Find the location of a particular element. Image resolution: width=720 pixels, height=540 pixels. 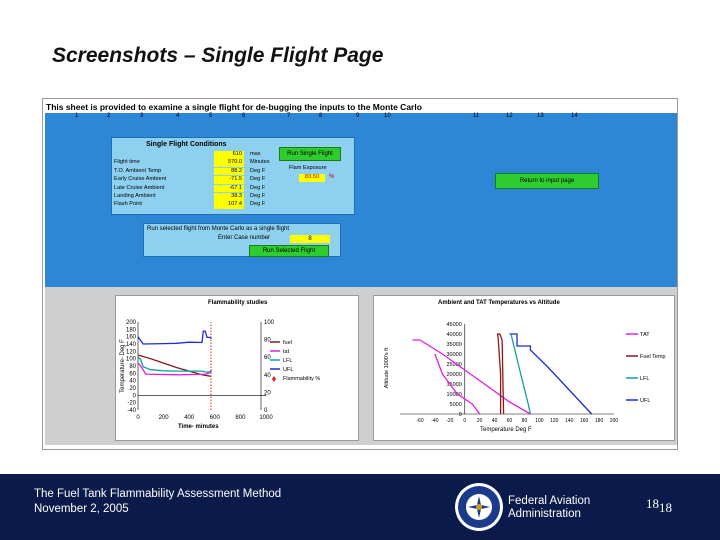

column-number: 2 is located at coordinates (109, 116).